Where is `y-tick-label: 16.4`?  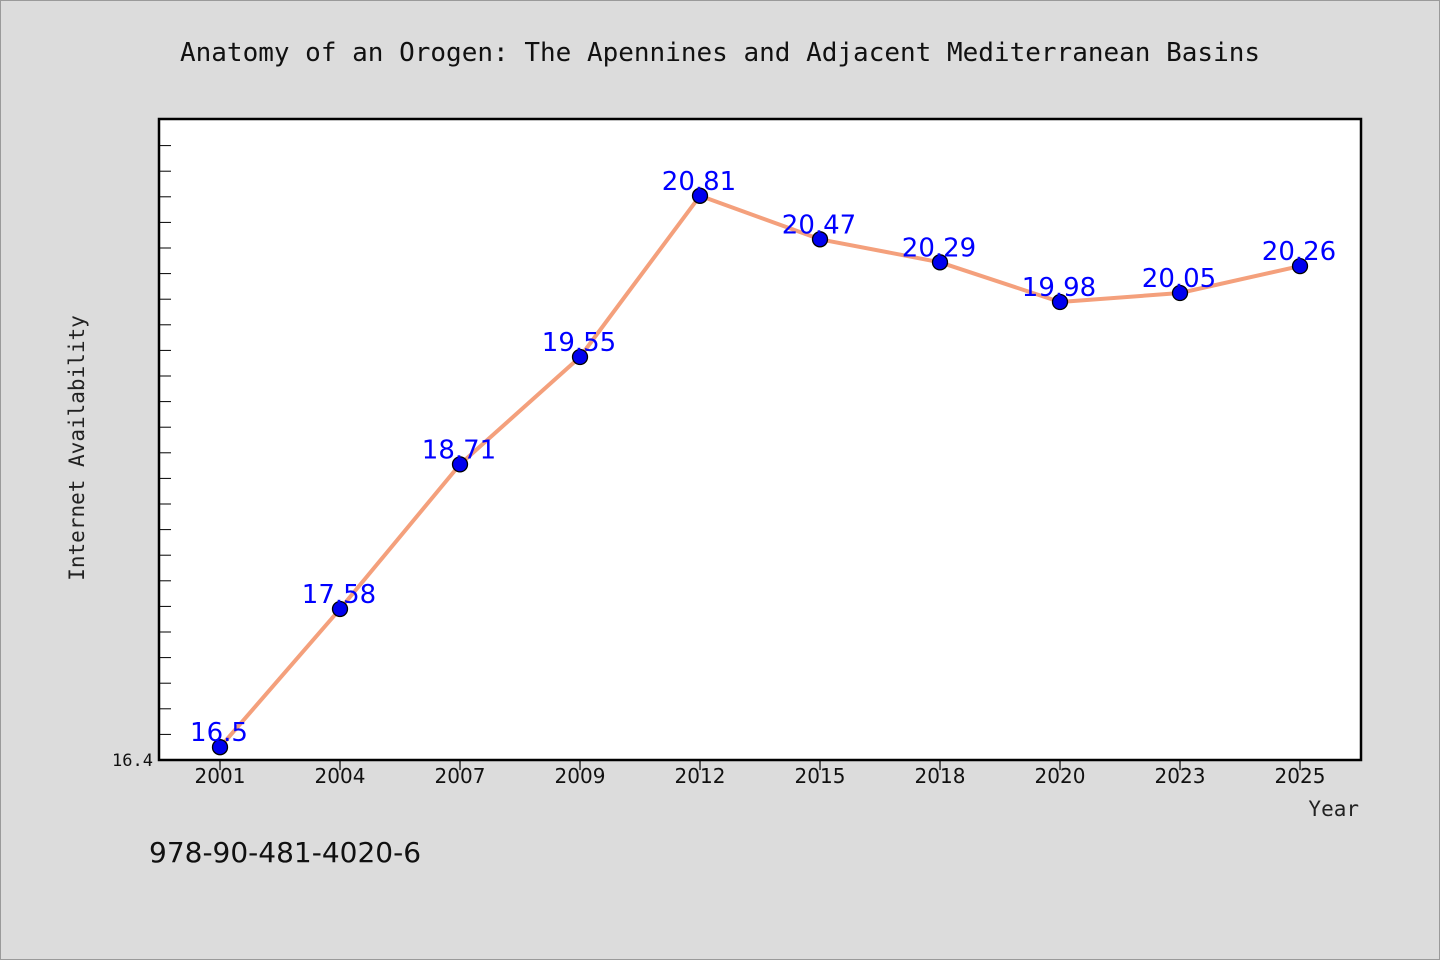 y-tick-label: 16.4 is located at coordinates (132, 761).